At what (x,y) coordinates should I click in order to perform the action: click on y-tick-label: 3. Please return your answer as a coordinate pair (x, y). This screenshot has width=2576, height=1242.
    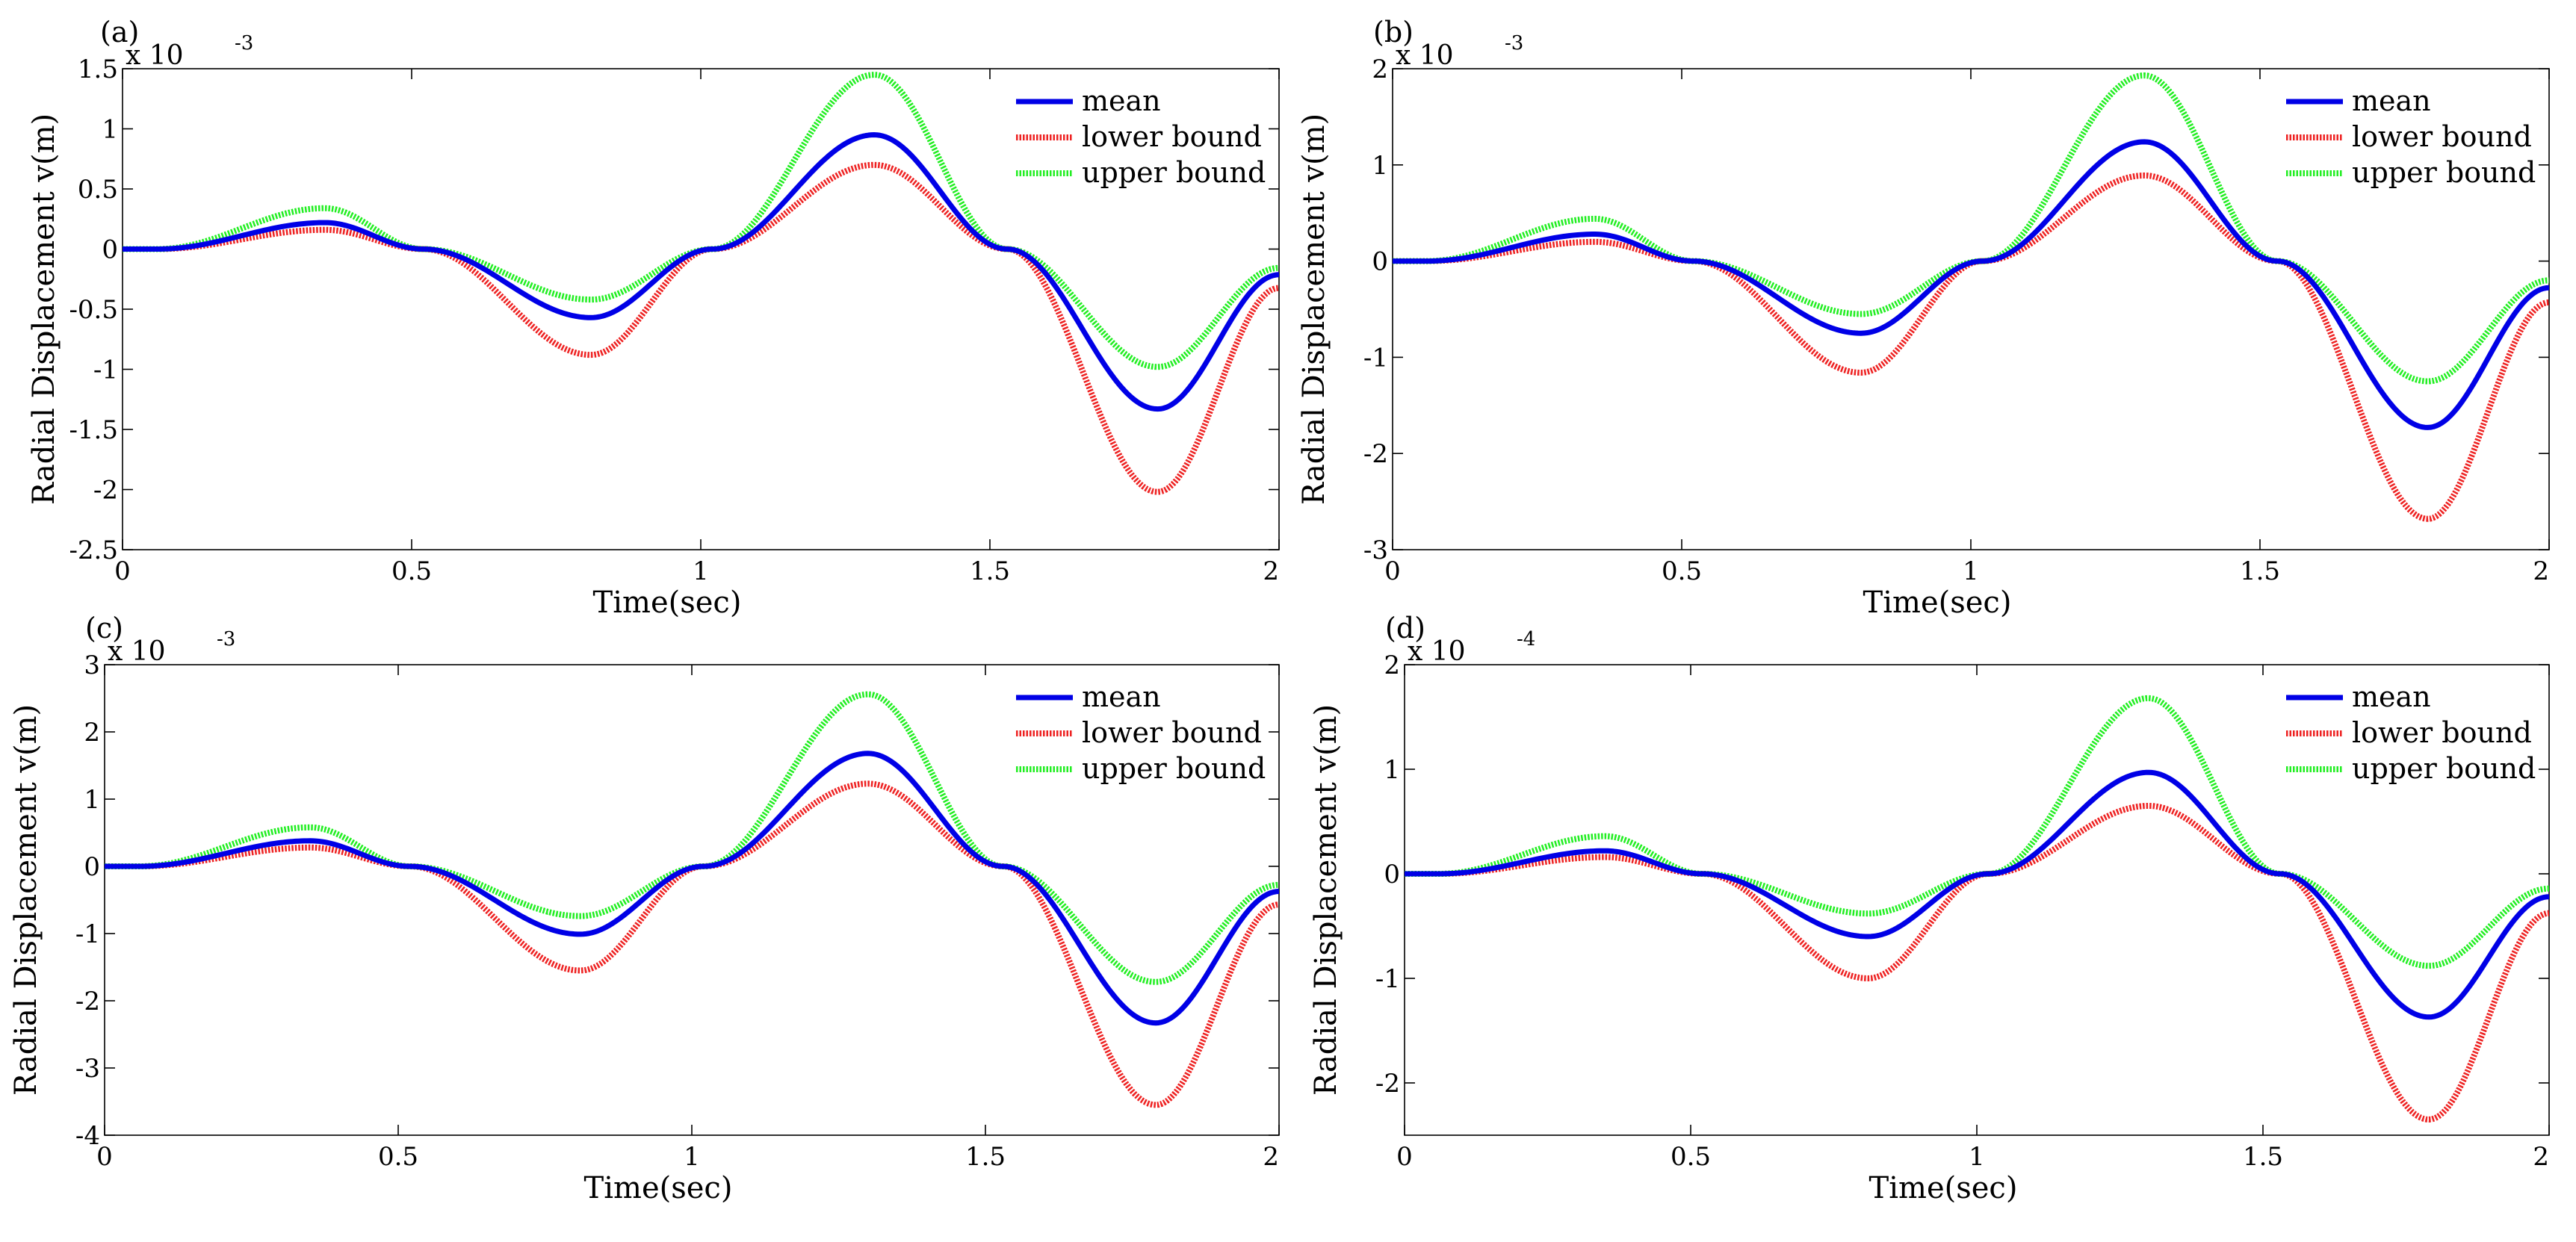
    Looking at the image, I should click on (92, 665).